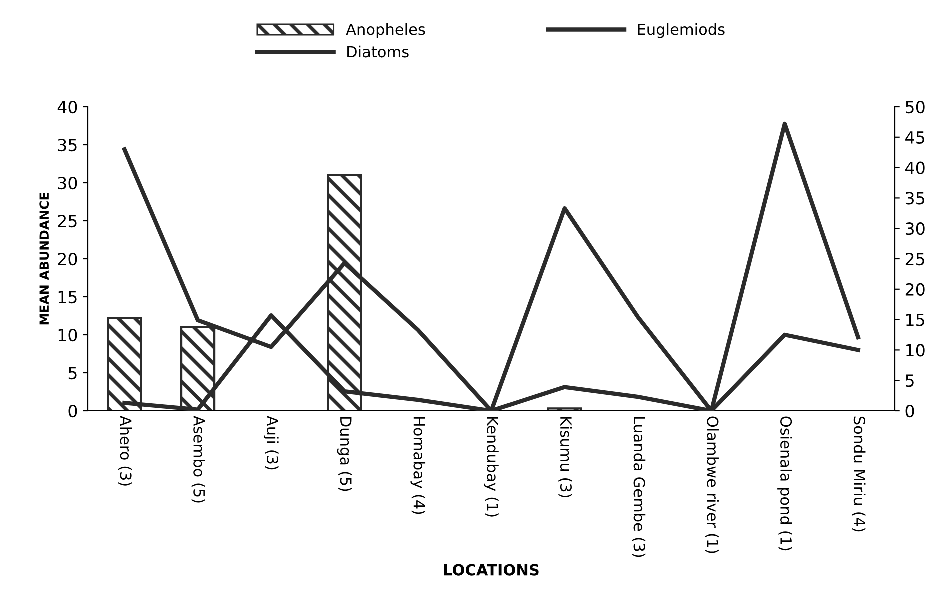 The width and height of the screenshot is (951, 589). What do you see at coordinates (910, 411) in the screenshot?
I see `y2-tick-label: 0` at bounding box center [910, 411].